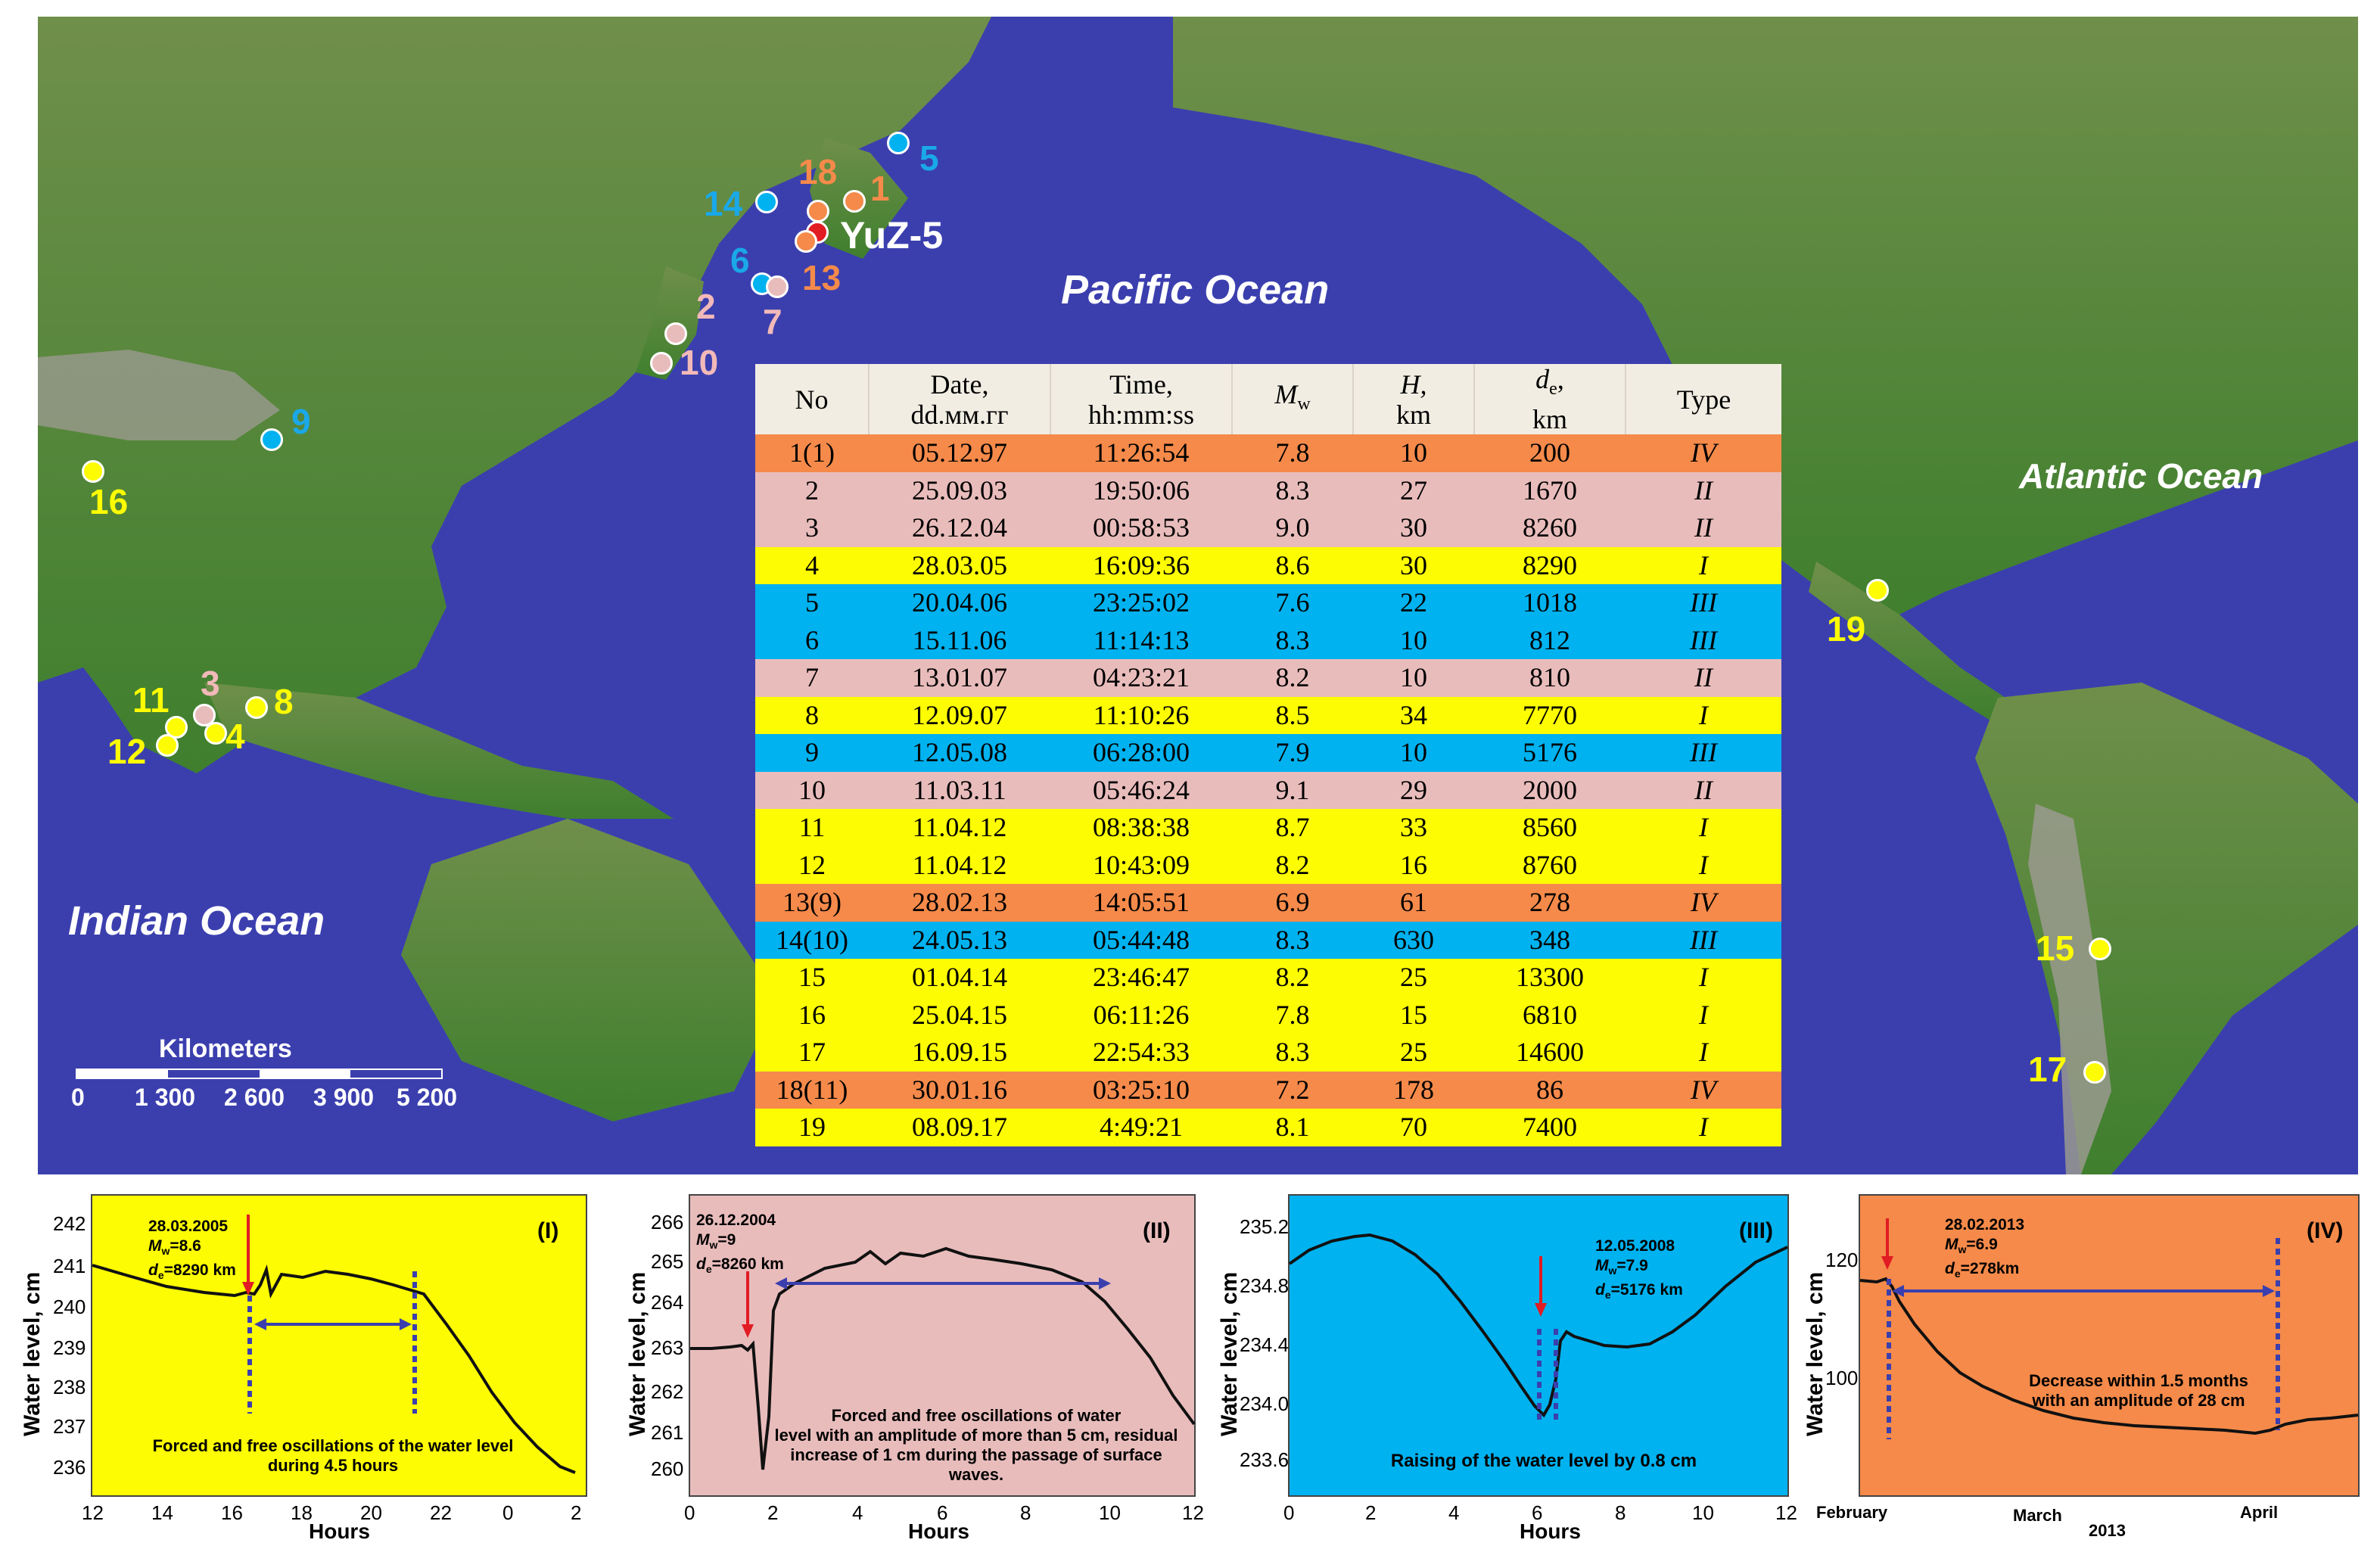 Image resolution: width=2380 pixels, height=1546 pixels. I want to click on cell-type: III, so click(1704, 640).